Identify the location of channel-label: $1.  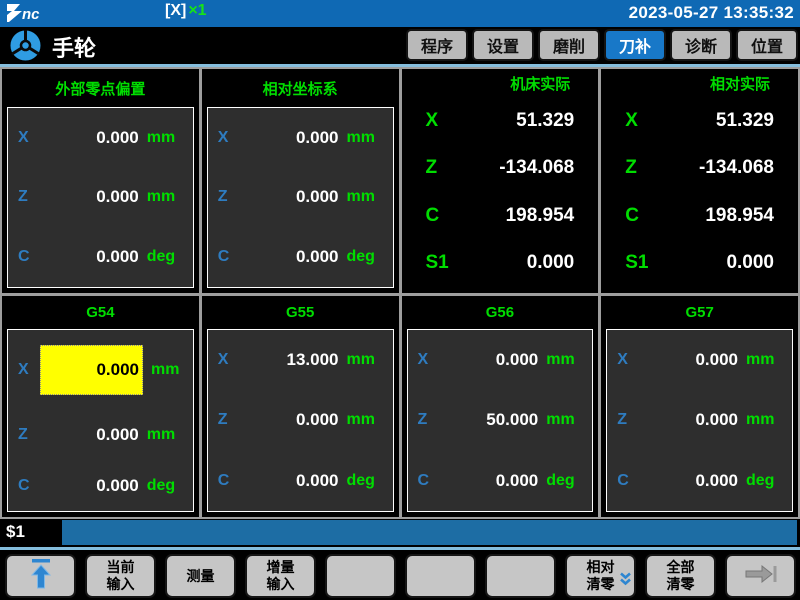
(15, 531).